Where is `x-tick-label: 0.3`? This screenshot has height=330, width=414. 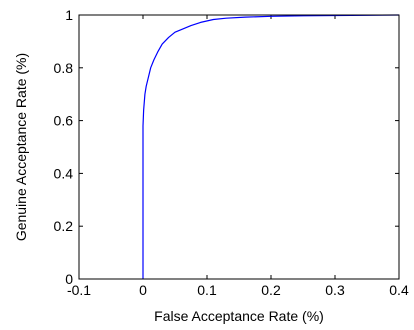
x-tick-label: 0.3 is located at coordinates (335, 290).